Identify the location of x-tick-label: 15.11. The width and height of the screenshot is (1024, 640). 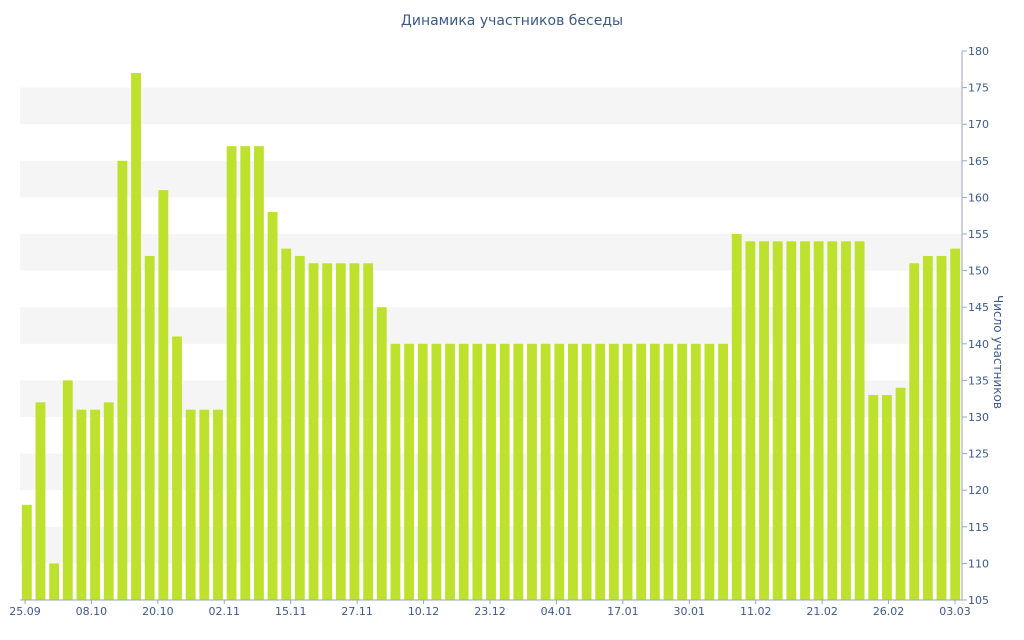
(291, 611).